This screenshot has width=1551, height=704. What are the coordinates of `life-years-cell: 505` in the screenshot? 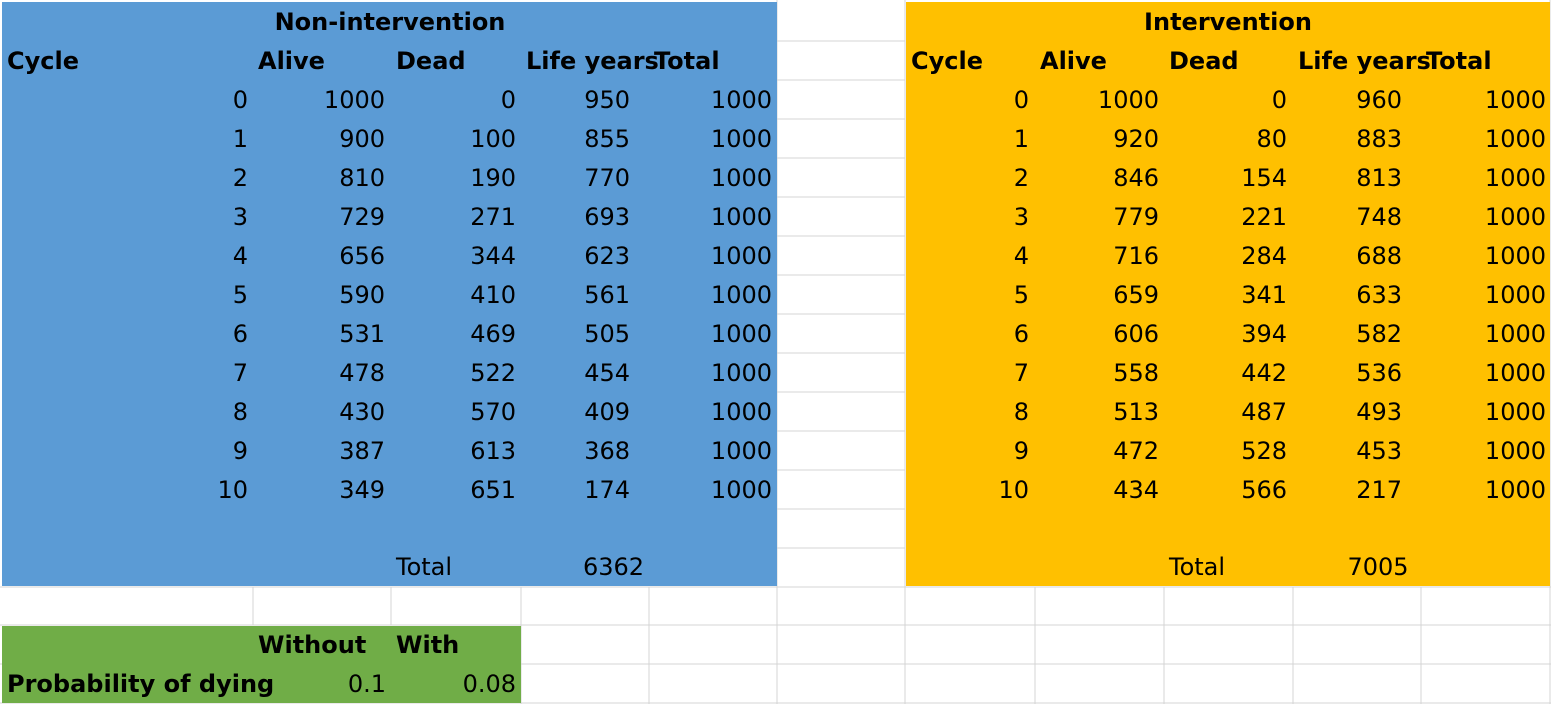 It's located at (607, 334).